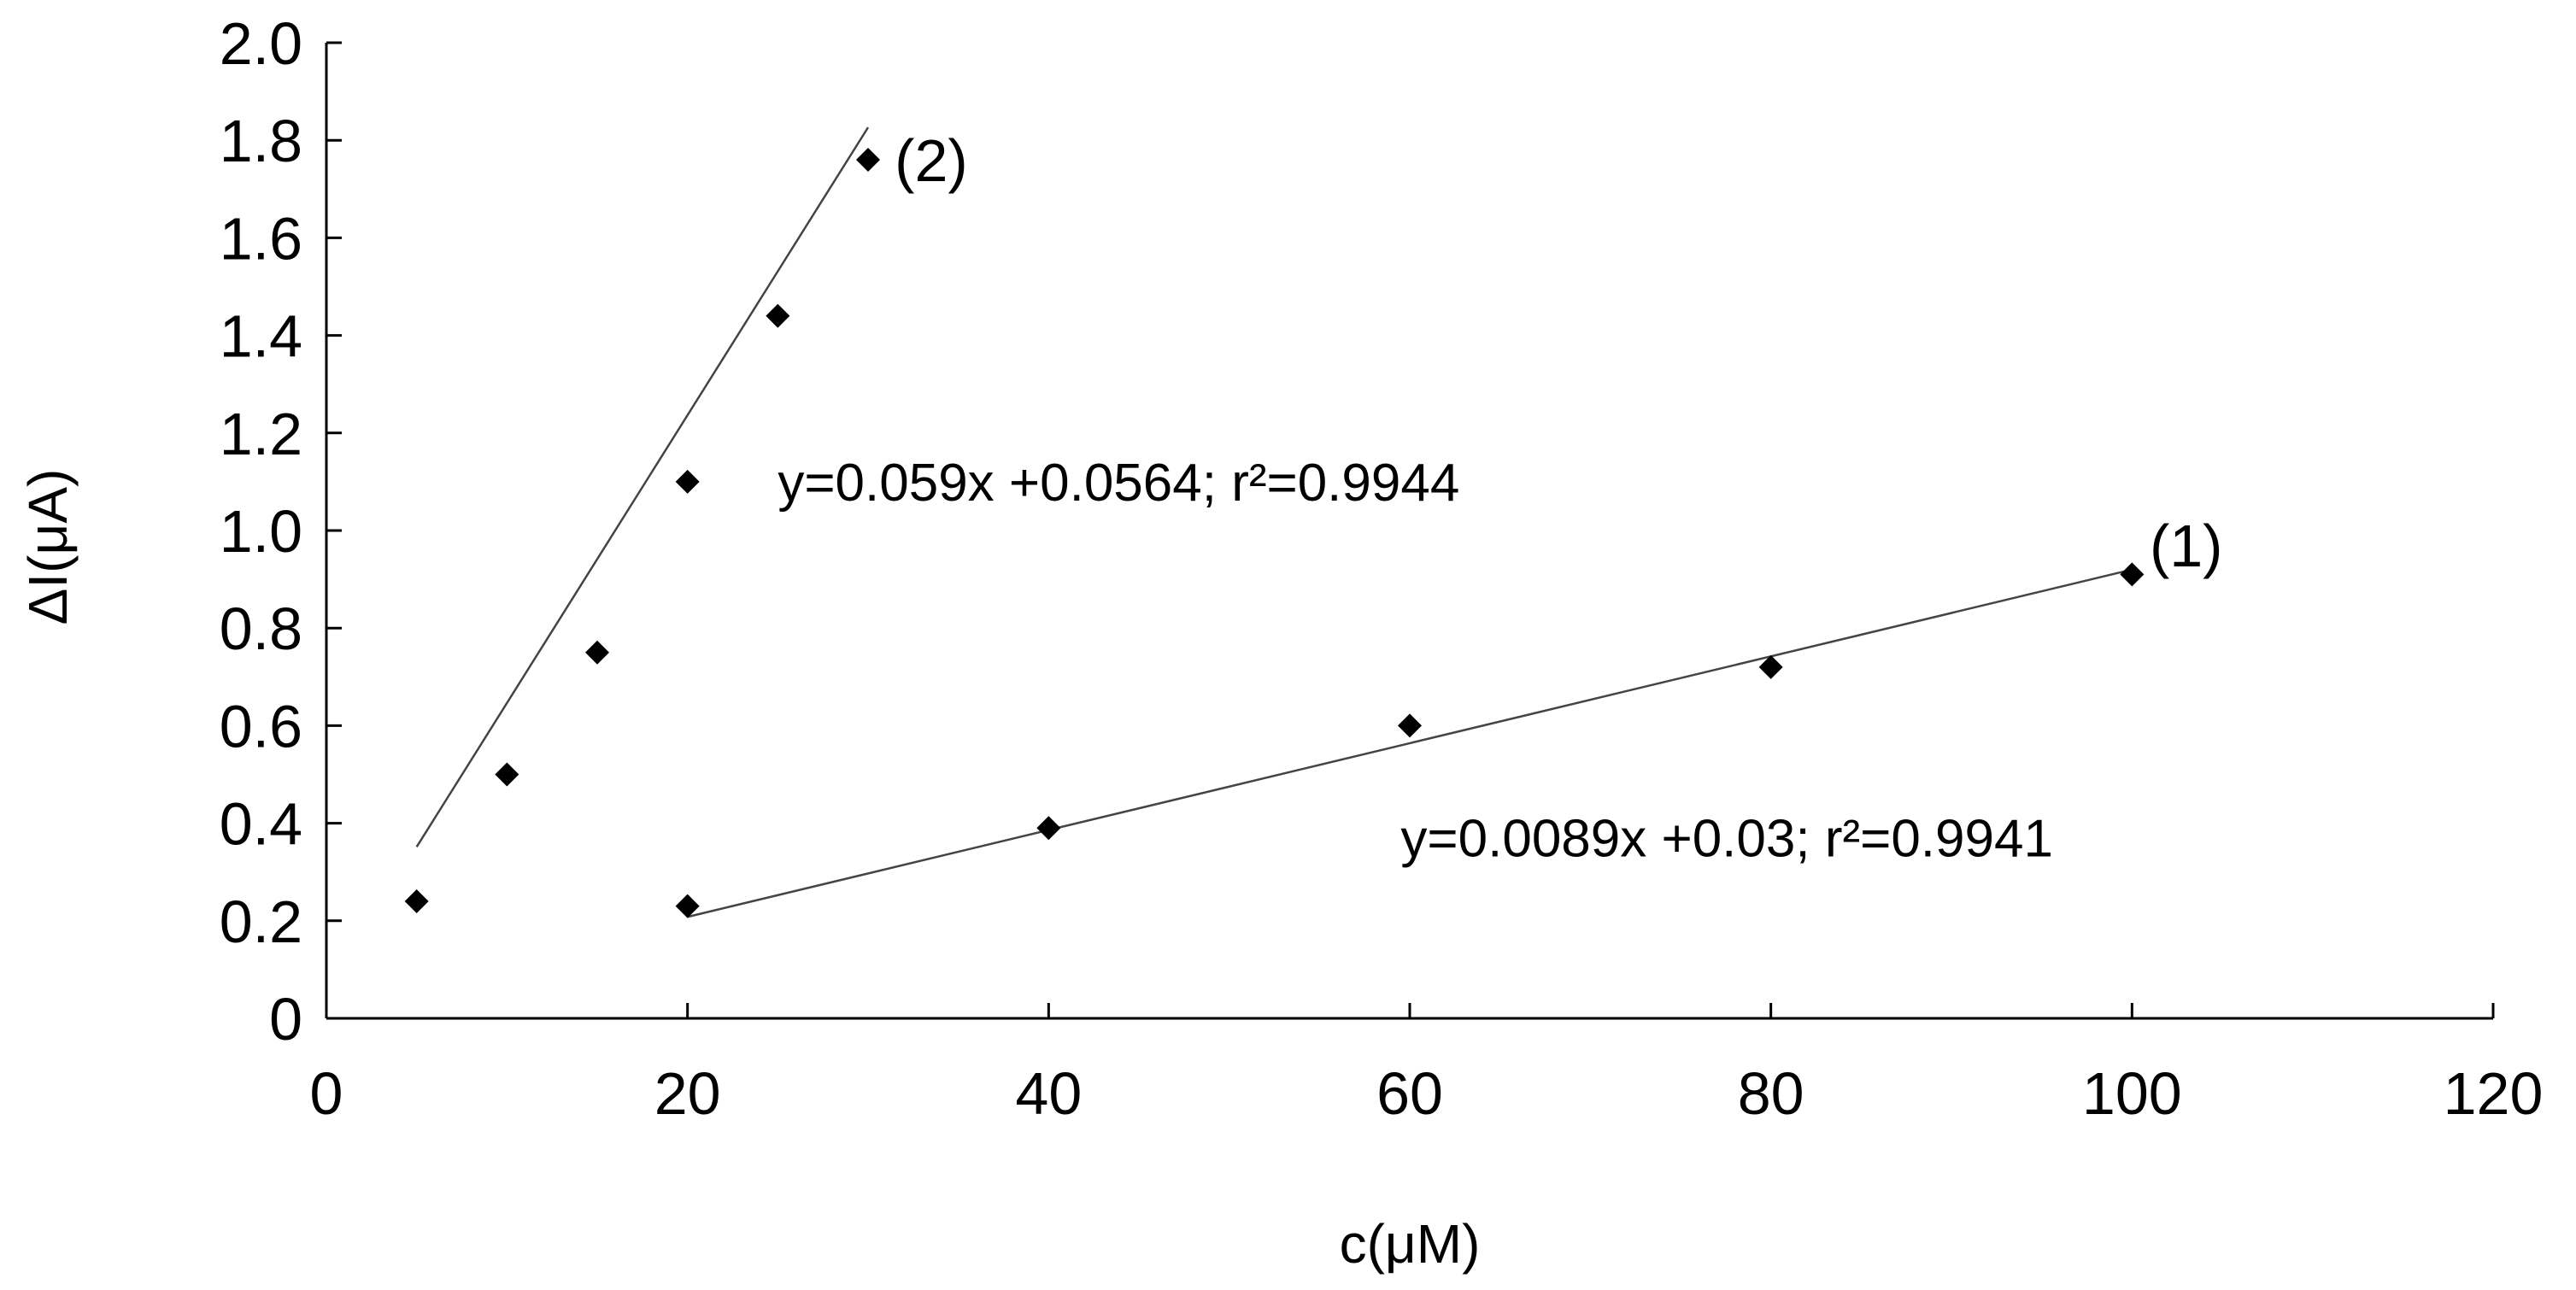 The width and height of the screenshot is (2576, 1290). What do you see at coordinates (285, 1020) in the screenshot?
I see `y-tick-label: 0` at bounding box center [285, 1020].